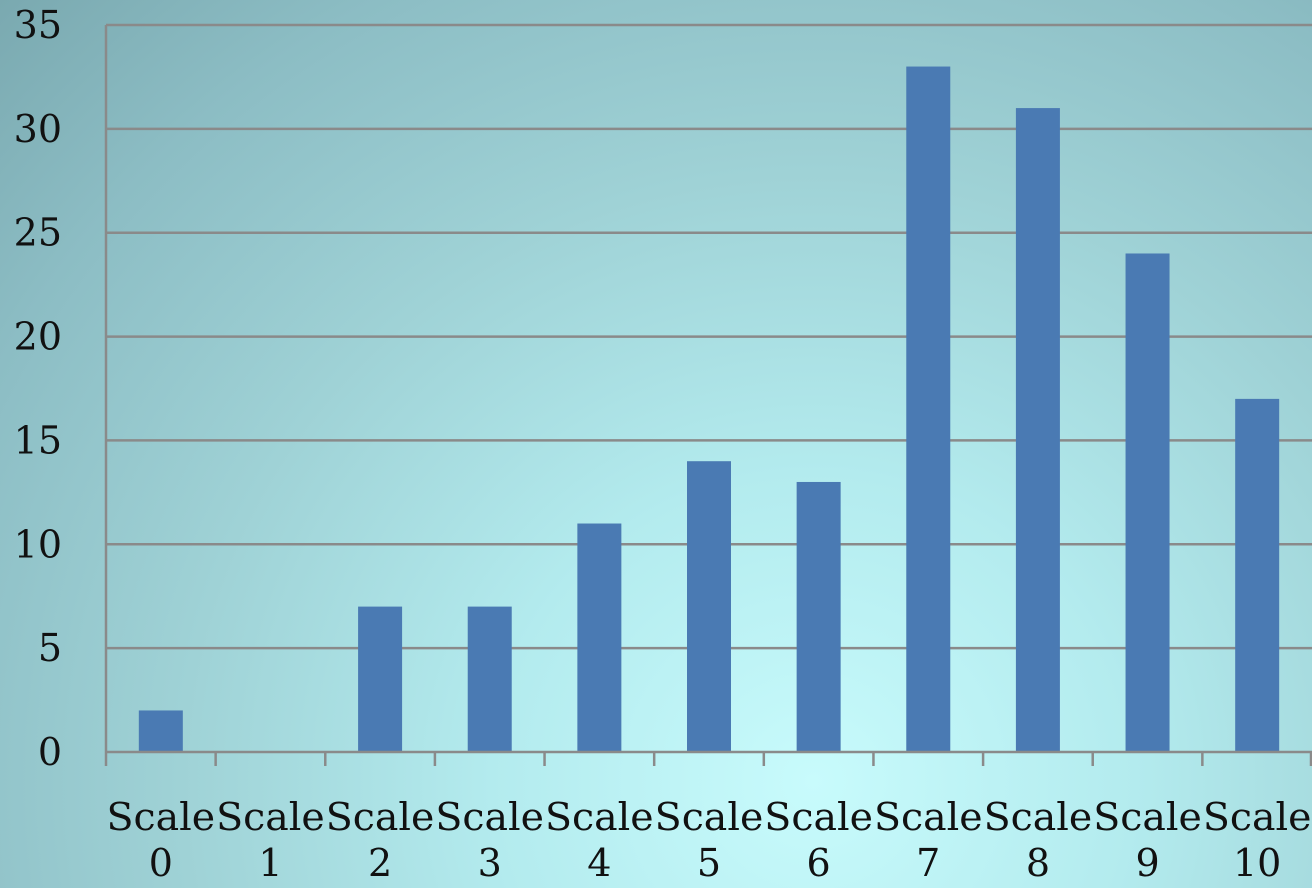 The width and height of the screenshot is (1312, 888). Describe the element at coordinates (1147, 840) in the screenshot. I see `x-category-label: Scale 9` at that location.